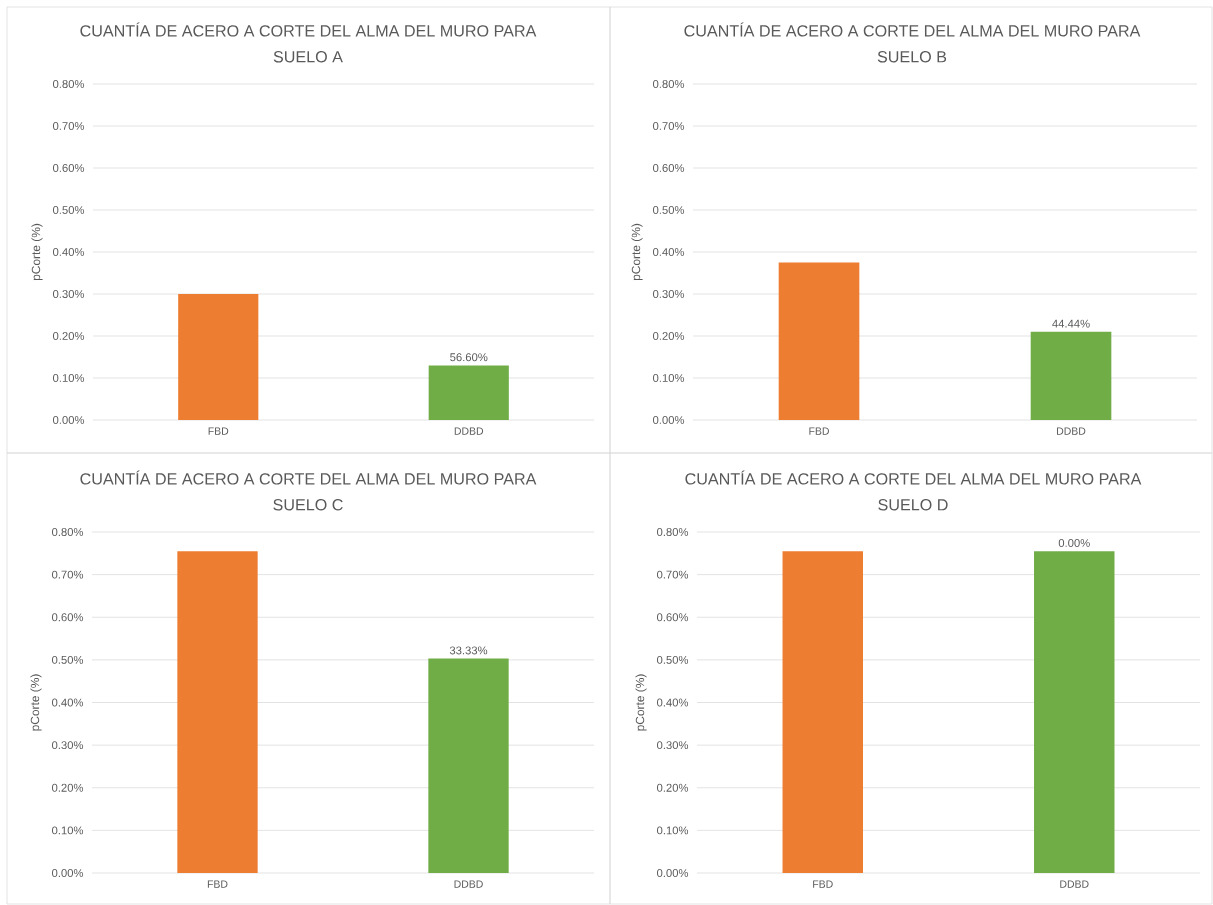 The image size is (1213, 905). What do you see at coordinates (1071, 323) in the screenshot?
I see `annotation: 44.44%` at bounding box center [1071, 323].